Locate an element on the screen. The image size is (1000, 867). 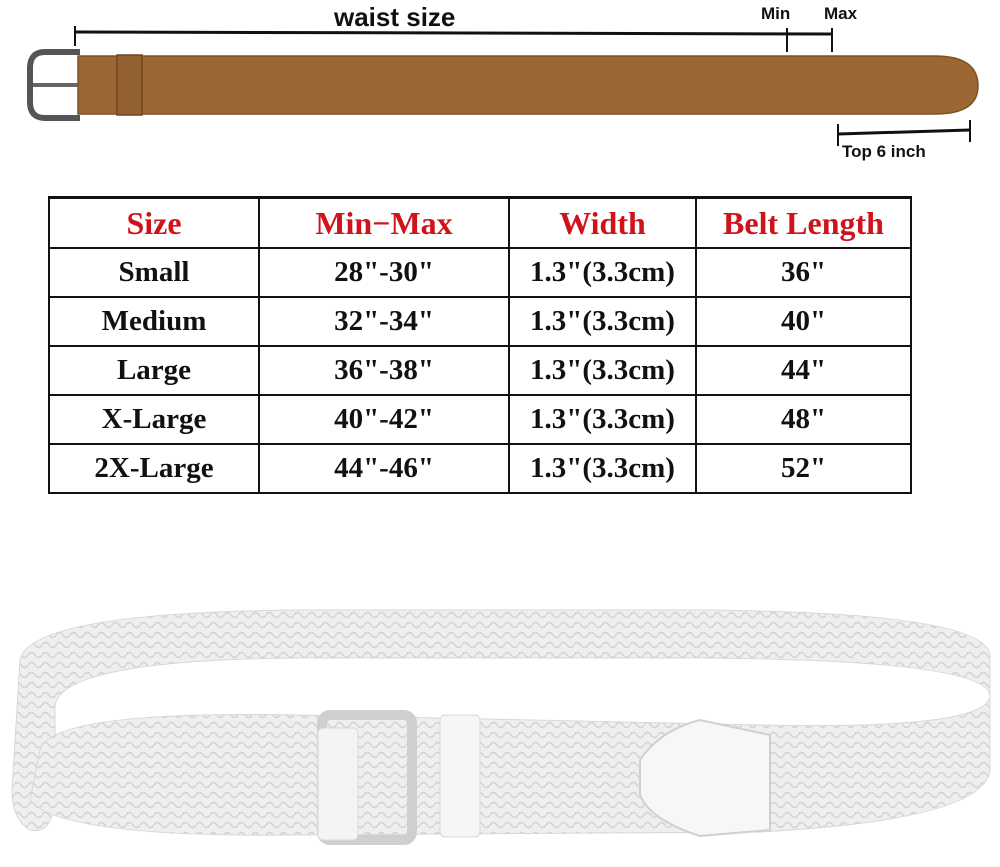
cell-size: Small is located at coordinates (154, 273).